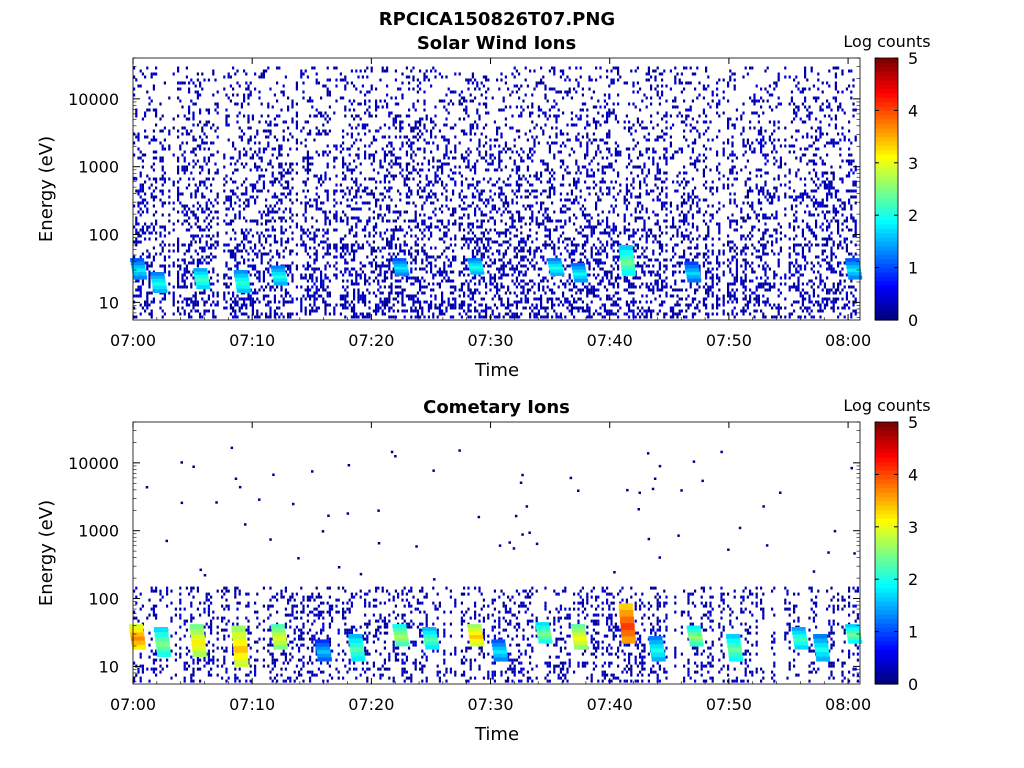  I want to click on y-tick-label: 100, so click(103, 599).